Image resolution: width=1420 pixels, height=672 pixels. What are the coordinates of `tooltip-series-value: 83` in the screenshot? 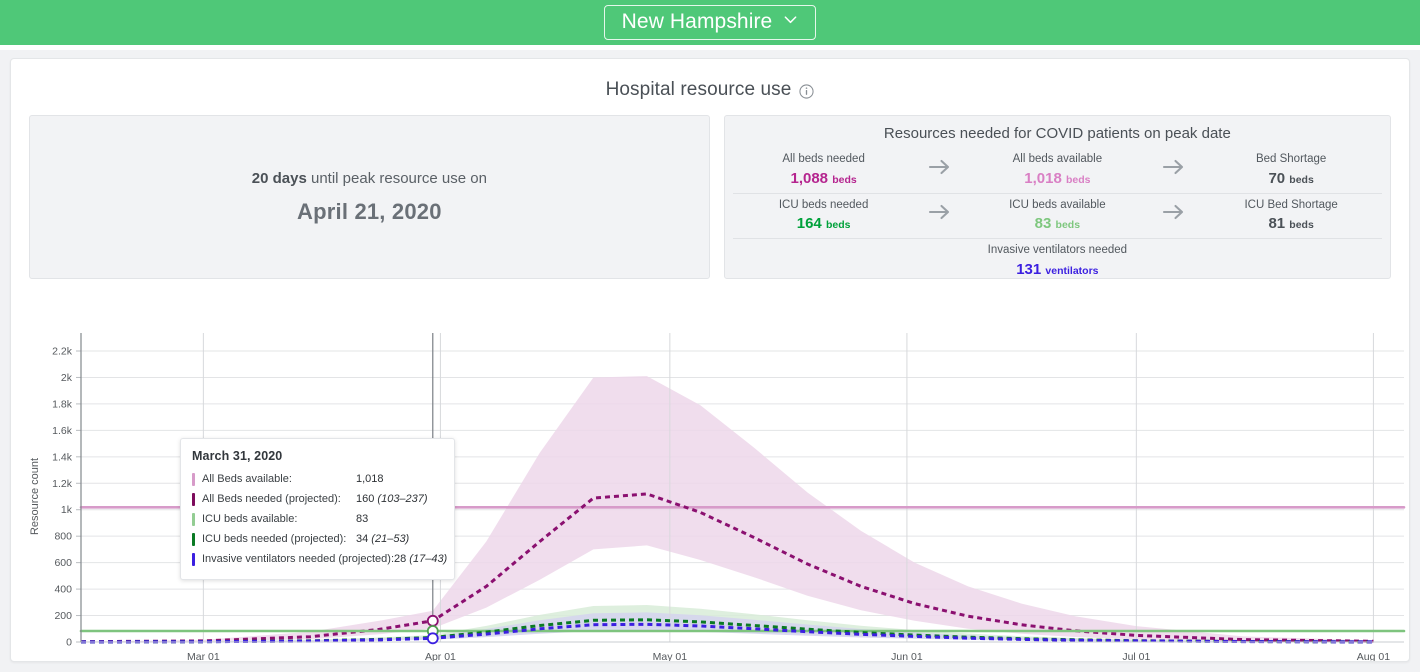 It's located at (362, 519).